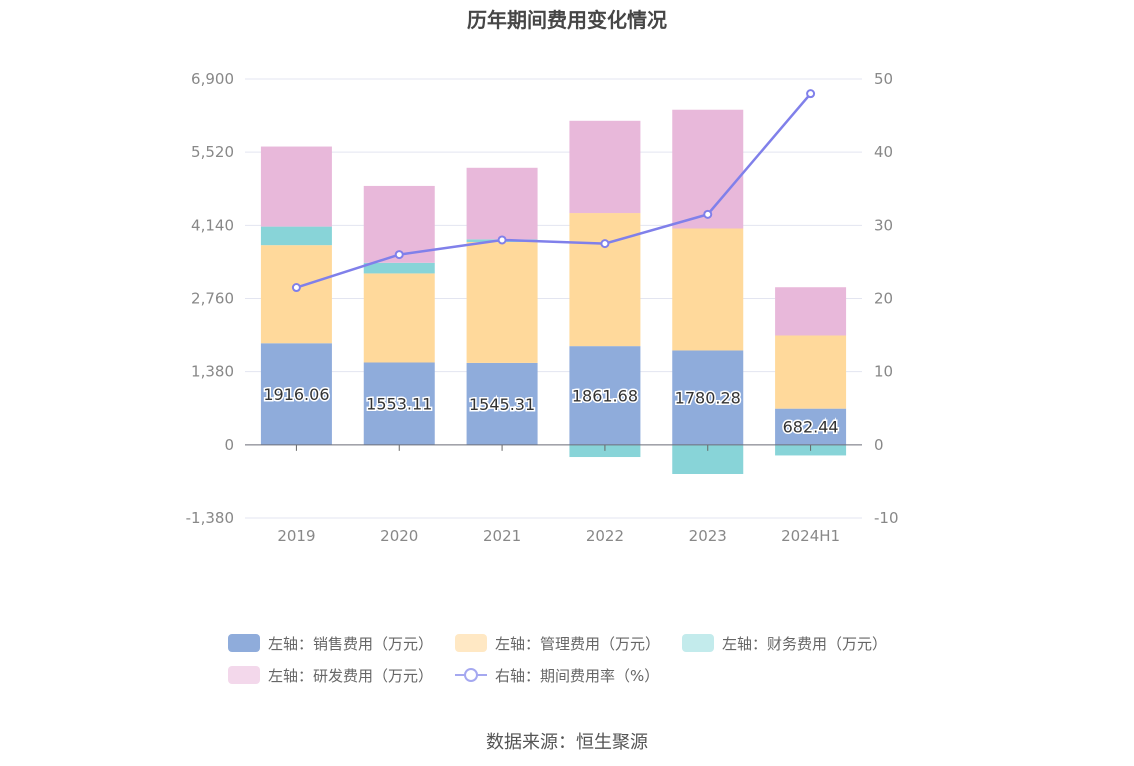  I want to click on x-tick-label: 2021, so click(502, 536).